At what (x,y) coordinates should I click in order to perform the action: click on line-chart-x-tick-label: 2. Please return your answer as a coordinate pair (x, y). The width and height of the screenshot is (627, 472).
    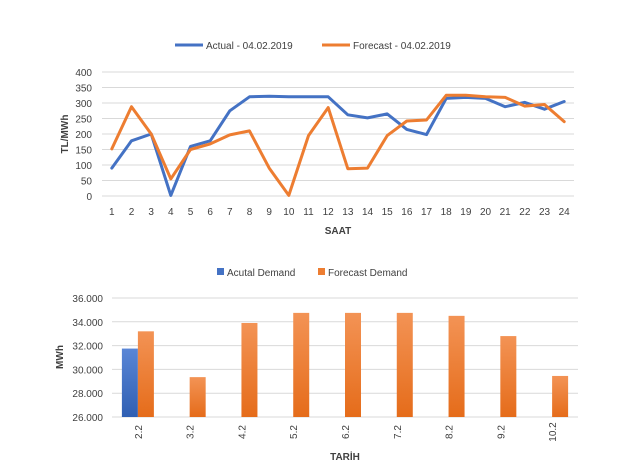
    Looking at the image, I should click on (132, 212).